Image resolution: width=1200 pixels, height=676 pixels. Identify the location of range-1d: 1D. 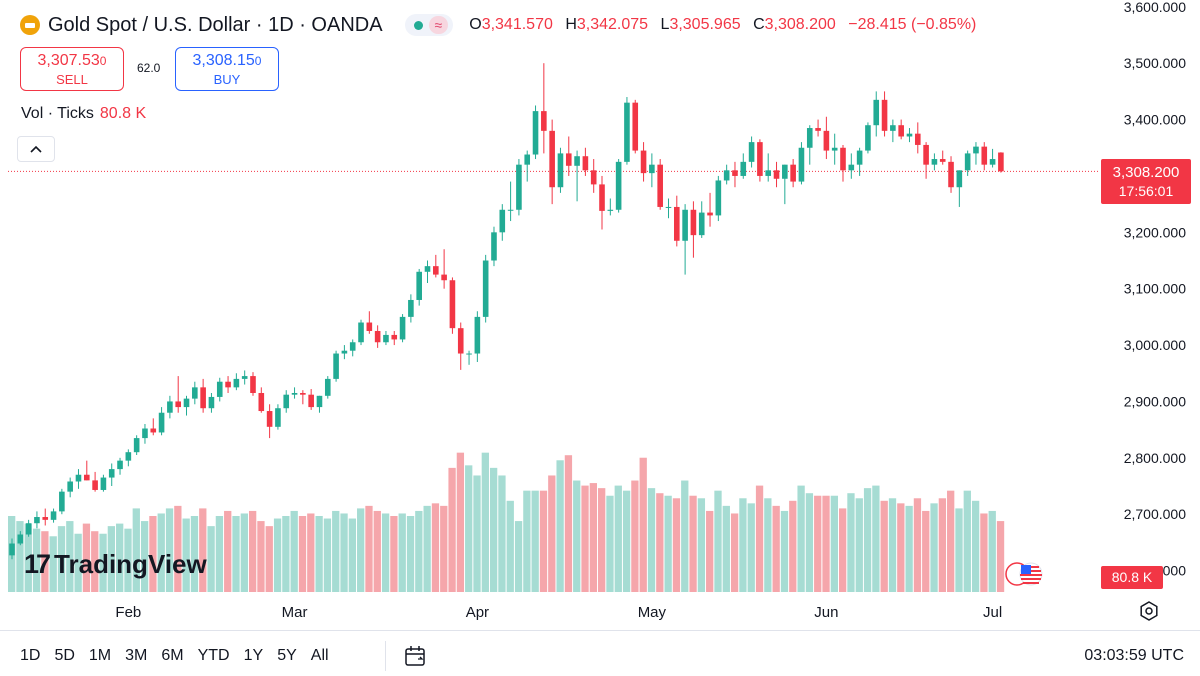
(30, 655).